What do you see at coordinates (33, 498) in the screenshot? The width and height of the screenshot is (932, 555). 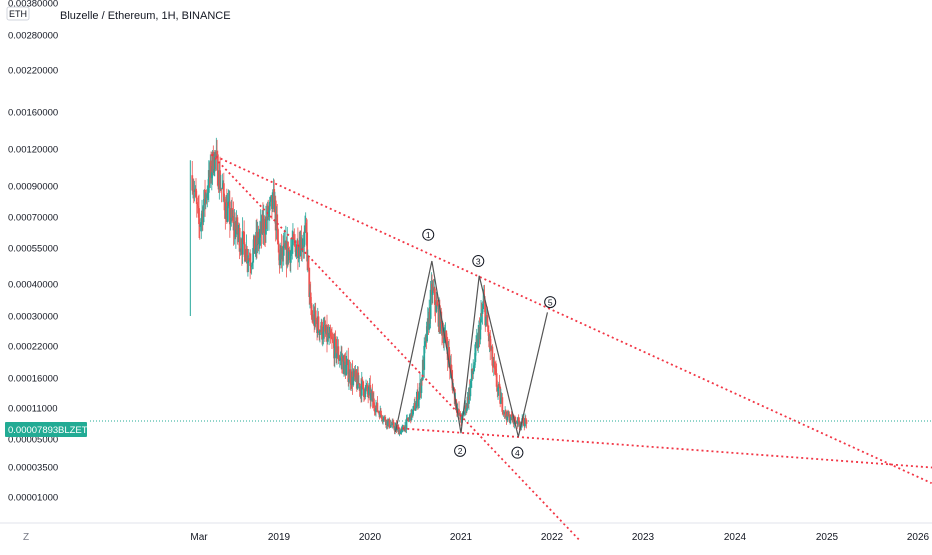 I see `price-tick-label: 0.00001000` at bounding box center [33, 498].